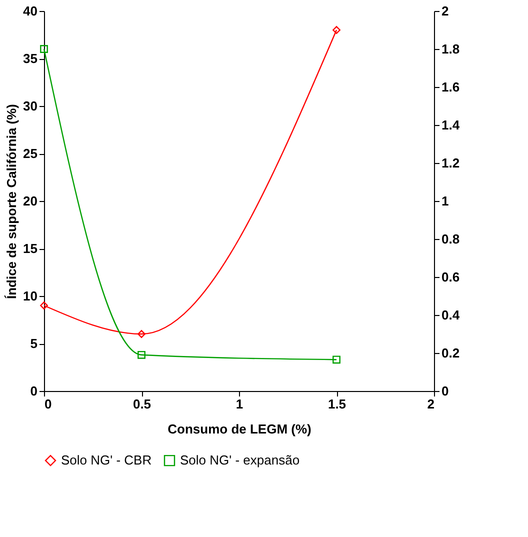 The height and width of the screenshot is (537, 528). I want to click on x-tick-label: 0, so click(48, 404).